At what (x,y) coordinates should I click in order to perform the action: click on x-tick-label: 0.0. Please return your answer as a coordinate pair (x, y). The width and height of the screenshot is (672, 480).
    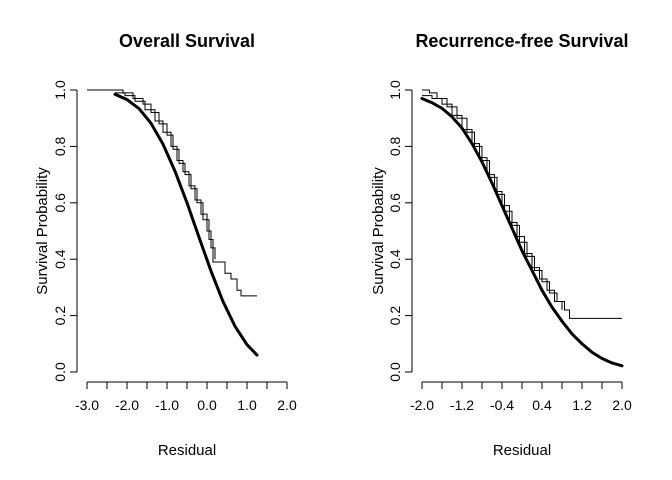
    Looking at the image, I should click on (207, 405).